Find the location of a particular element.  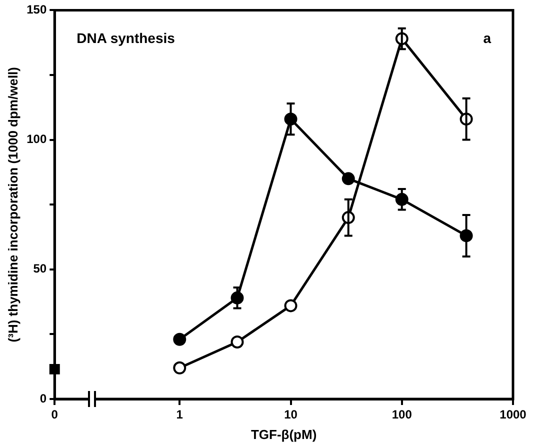

x-tick-label: 1000 is located at coordinates (513, 415).